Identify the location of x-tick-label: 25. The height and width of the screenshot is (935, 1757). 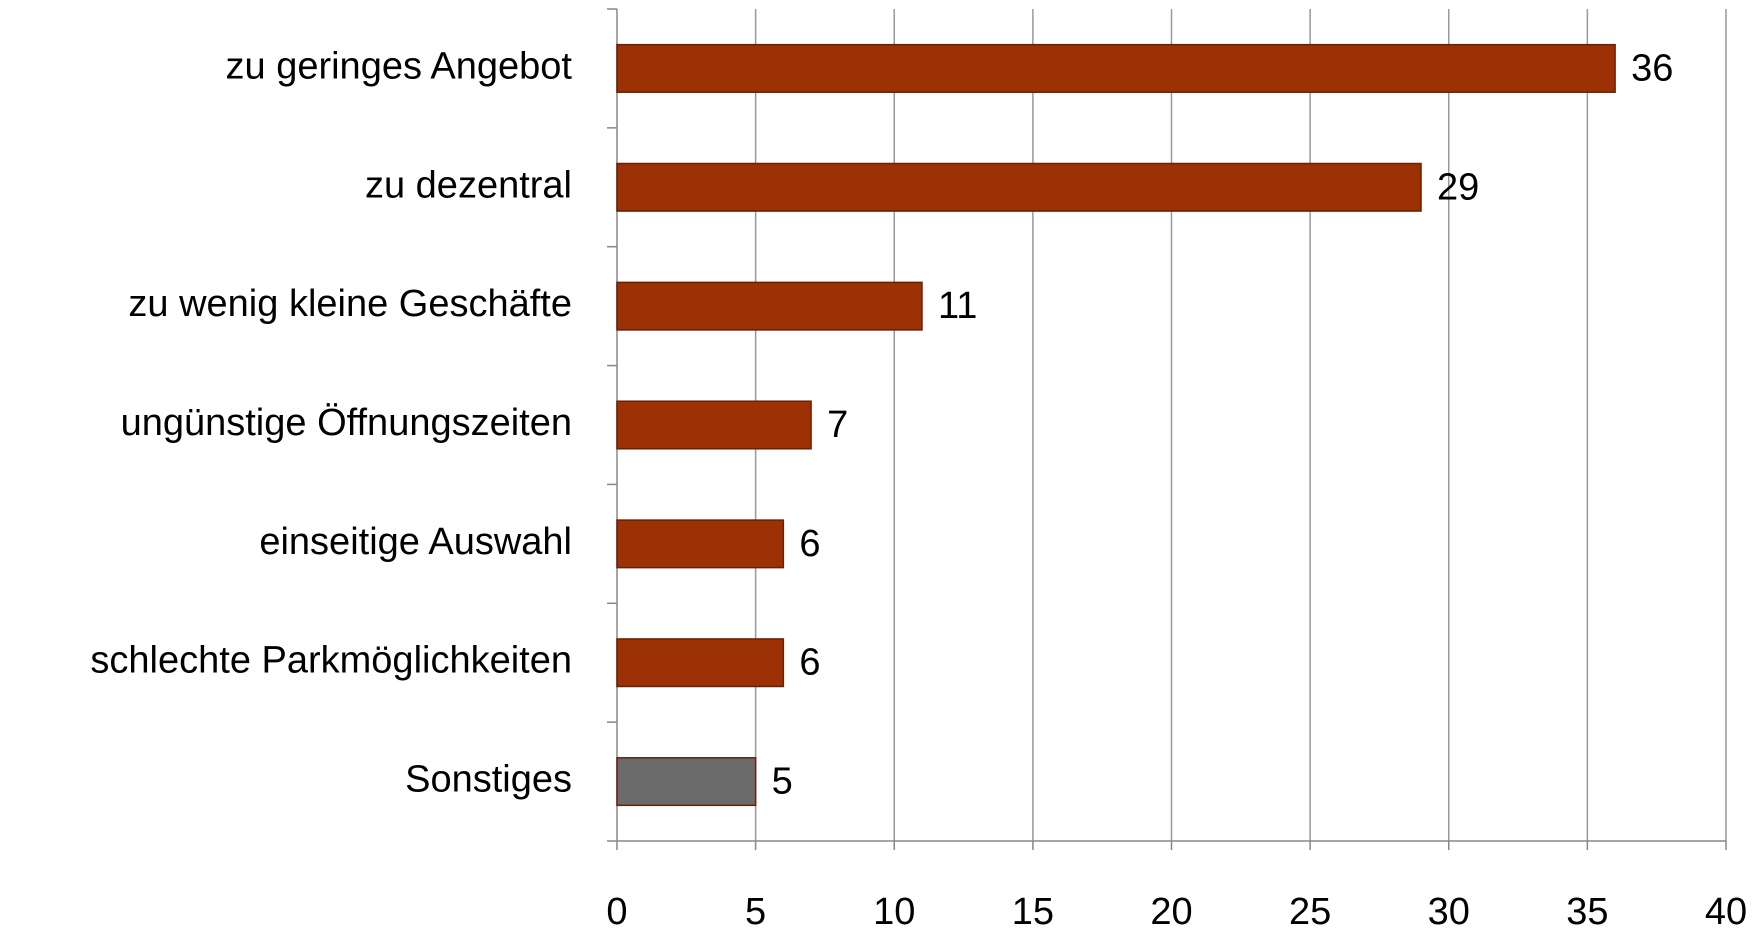
(1310, 910).